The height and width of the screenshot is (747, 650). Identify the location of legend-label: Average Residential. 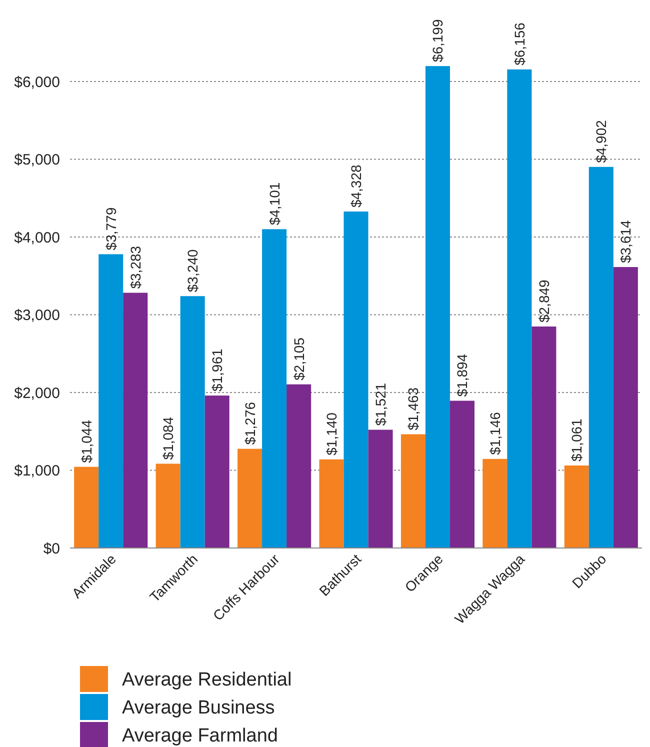
(207, 680).